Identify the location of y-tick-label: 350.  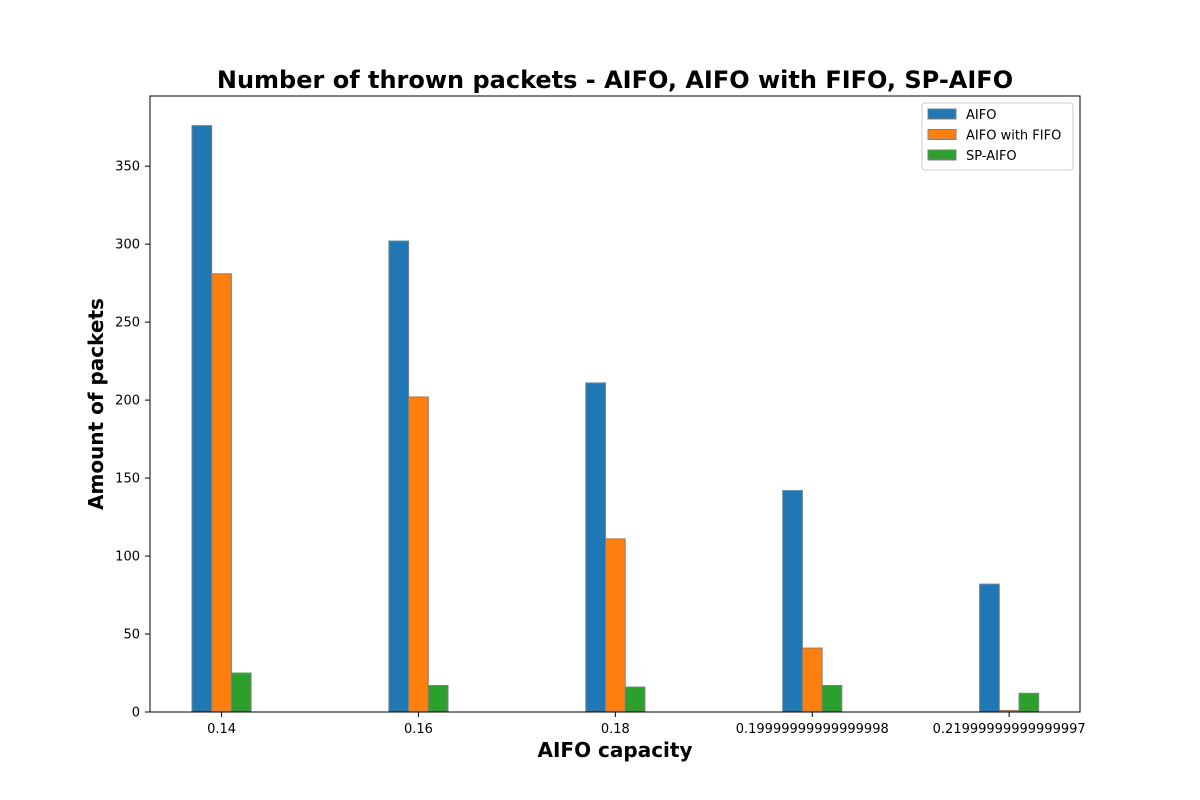
(127, 167).